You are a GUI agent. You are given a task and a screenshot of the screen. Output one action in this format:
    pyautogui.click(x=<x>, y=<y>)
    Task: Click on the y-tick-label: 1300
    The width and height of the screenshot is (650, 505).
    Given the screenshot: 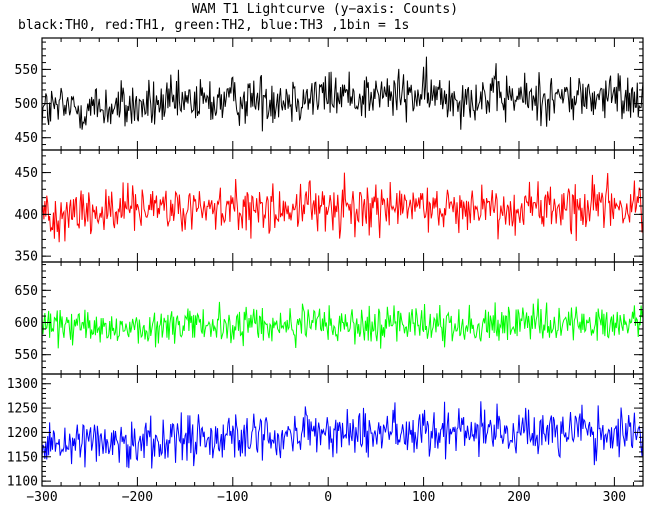 What is the action you would take?
    pyautogui.click(x=22, y=384)
    